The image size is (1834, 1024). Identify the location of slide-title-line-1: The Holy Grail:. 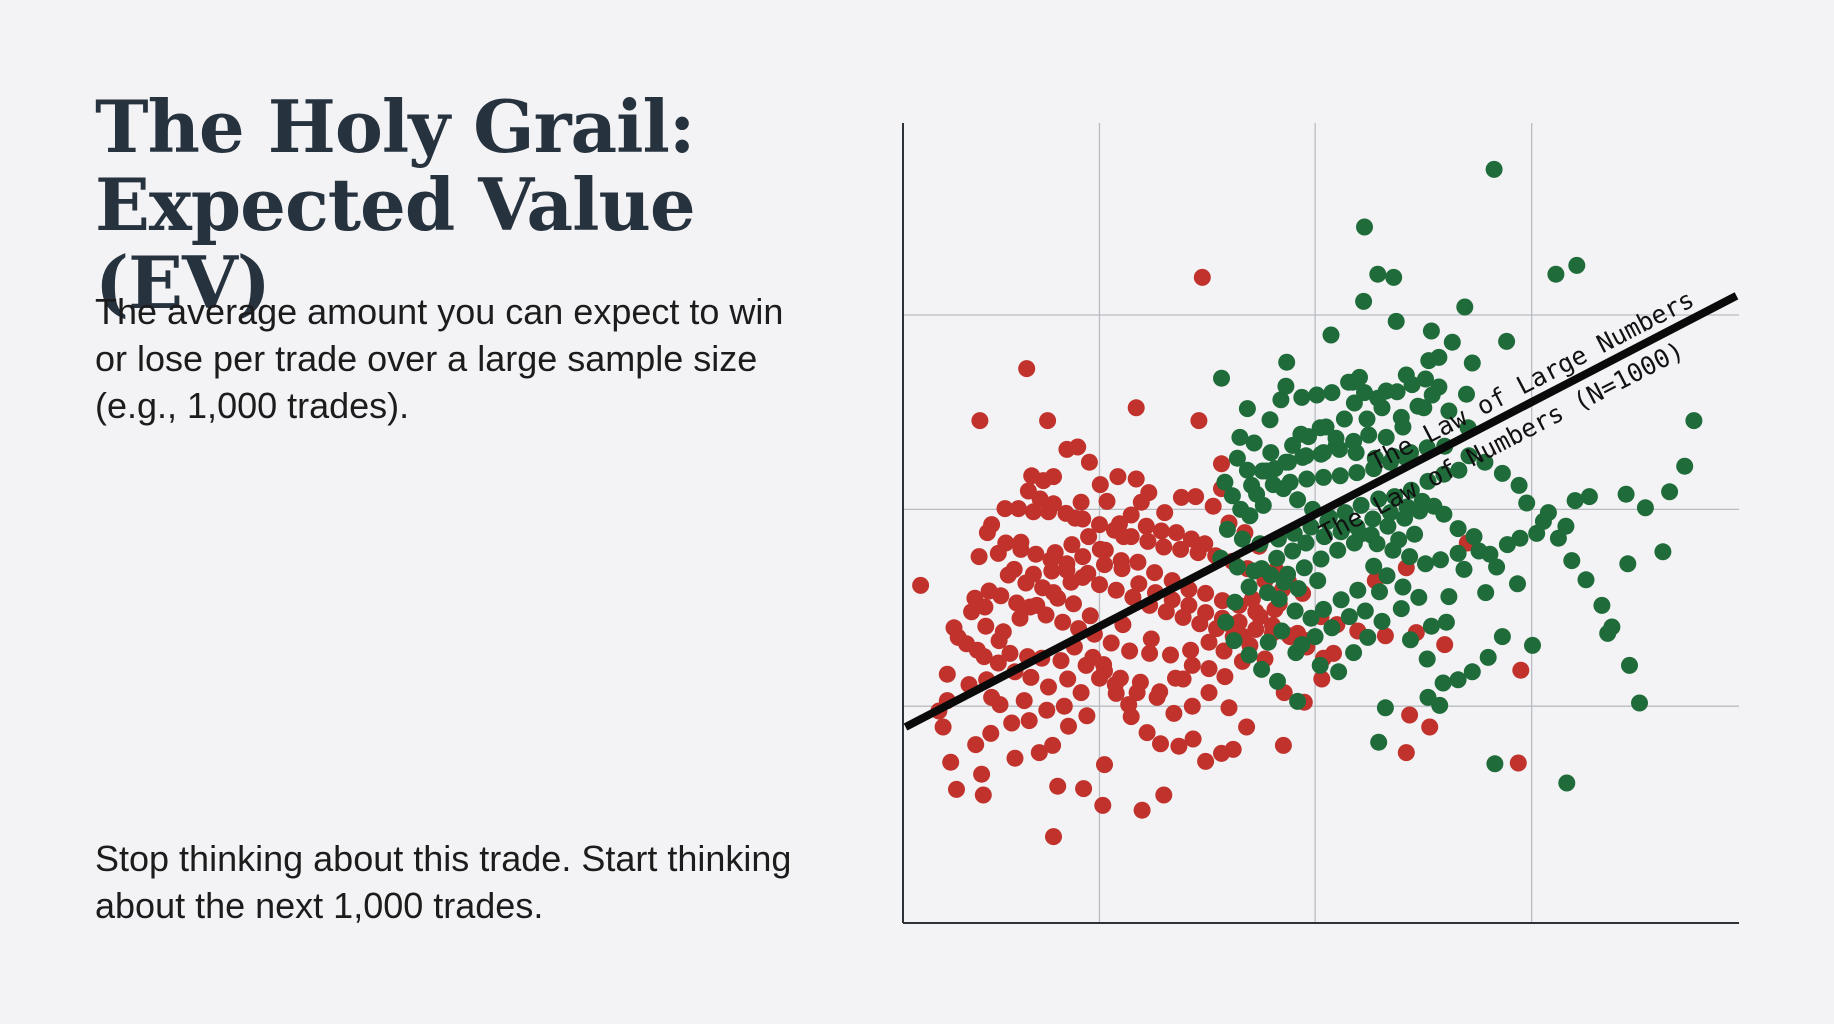
(395, 126).